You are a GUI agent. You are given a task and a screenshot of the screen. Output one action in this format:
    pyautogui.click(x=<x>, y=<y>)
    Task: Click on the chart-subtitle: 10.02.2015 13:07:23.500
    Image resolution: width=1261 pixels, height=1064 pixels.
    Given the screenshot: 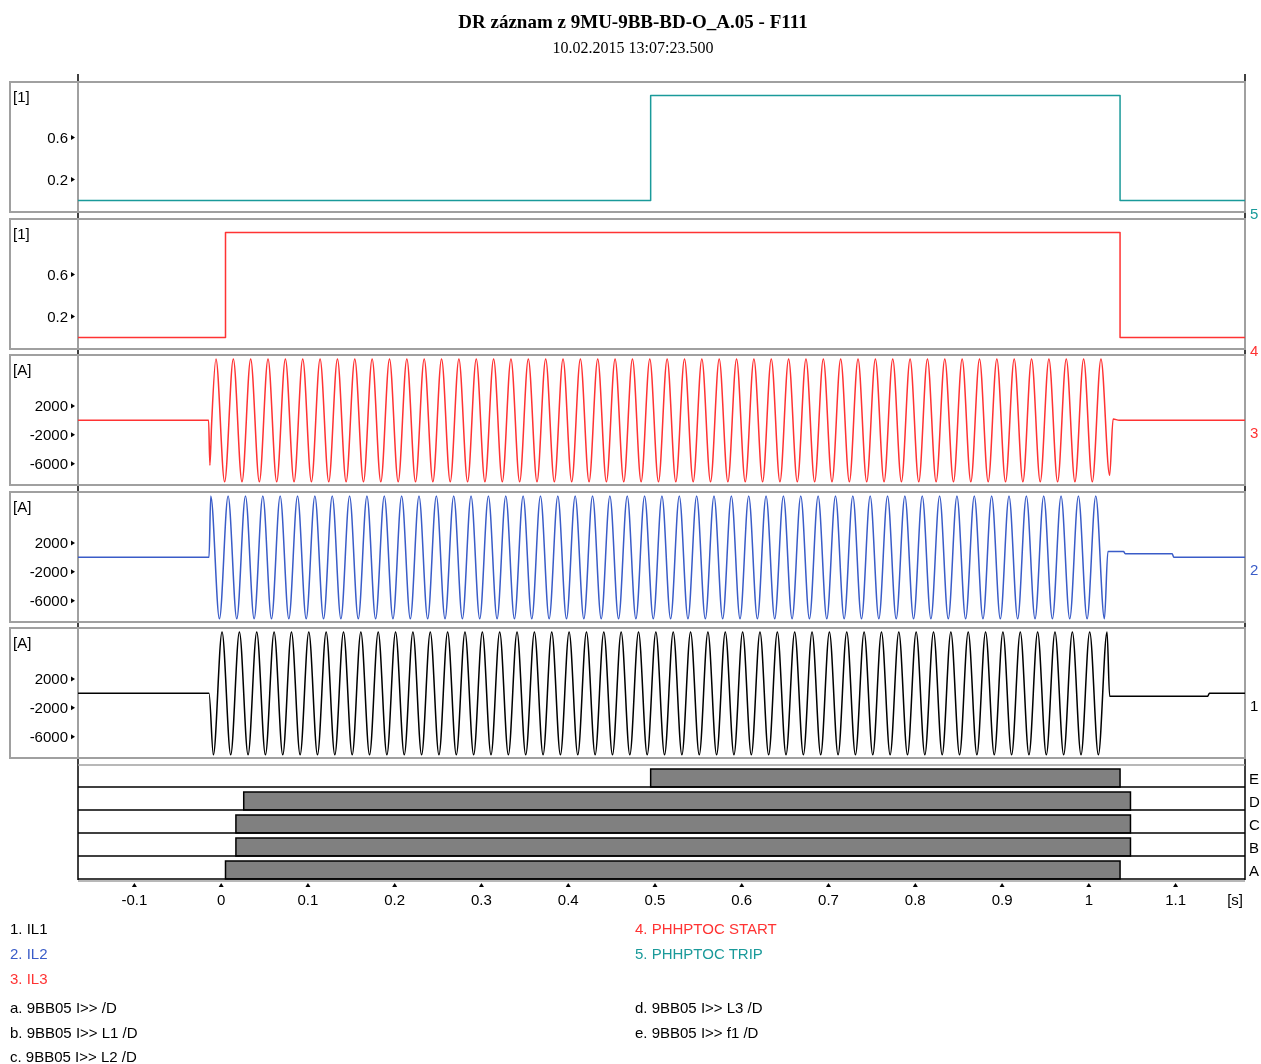 What is the action you would take?
    pyautogui.click(x=633, y=47)
    